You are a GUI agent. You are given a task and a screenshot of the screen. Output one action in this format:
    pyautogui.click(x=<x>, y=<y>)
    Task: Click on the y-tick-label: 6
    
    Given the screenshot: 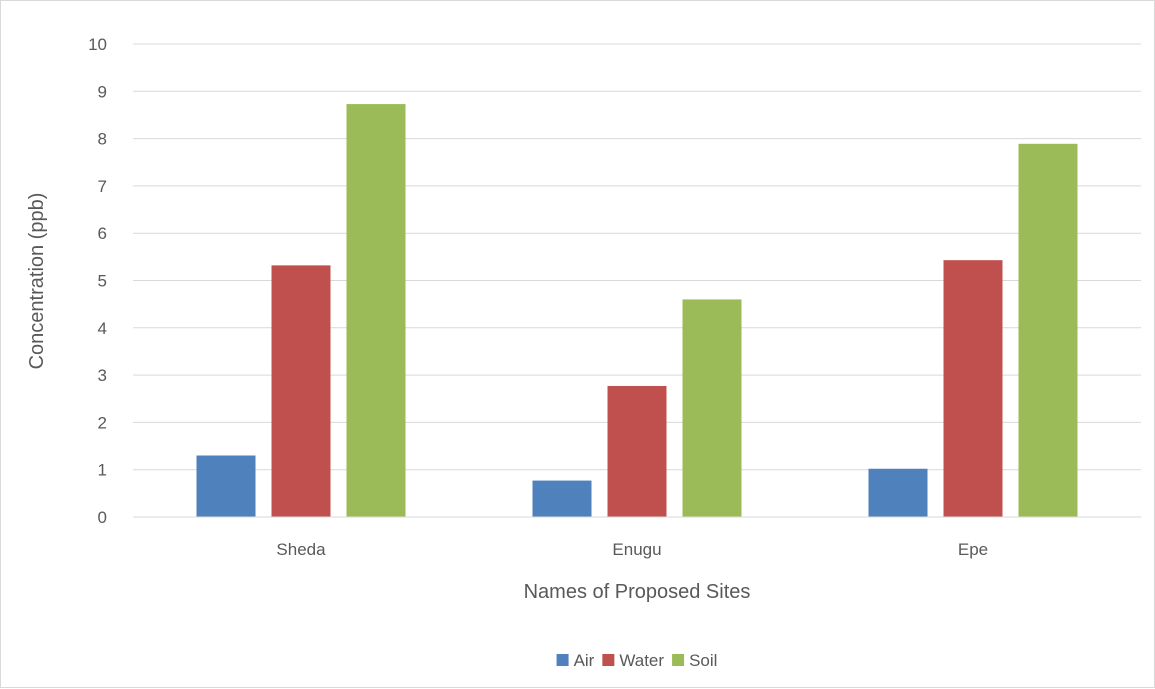 What is the action you would take?
    pyautogui.click(x=102, y=233)
    